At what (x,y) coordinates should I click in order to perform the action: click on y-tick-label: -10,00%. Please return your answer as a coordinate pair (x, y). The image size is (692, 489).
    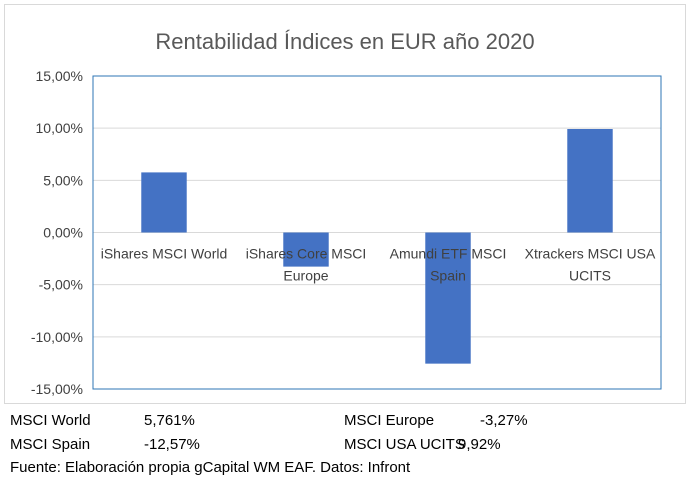
    Looking at the image, I should click on (57, 337).